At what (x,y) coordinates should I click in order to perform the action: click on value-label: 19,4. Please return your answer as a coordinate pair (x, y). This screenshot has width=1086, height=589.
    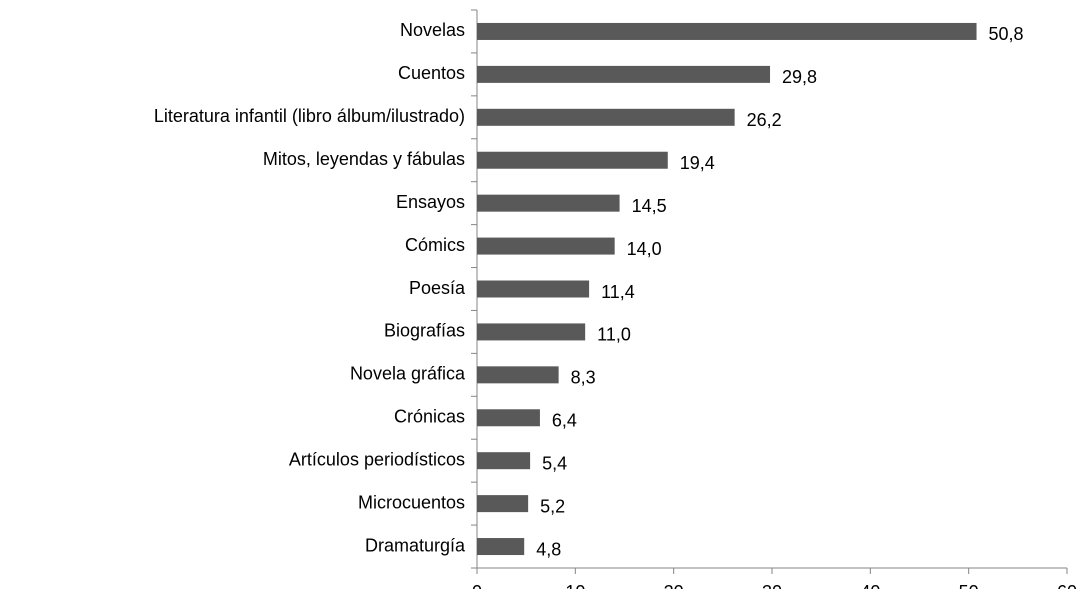
    Looking at the image, I should click on (697, 163).